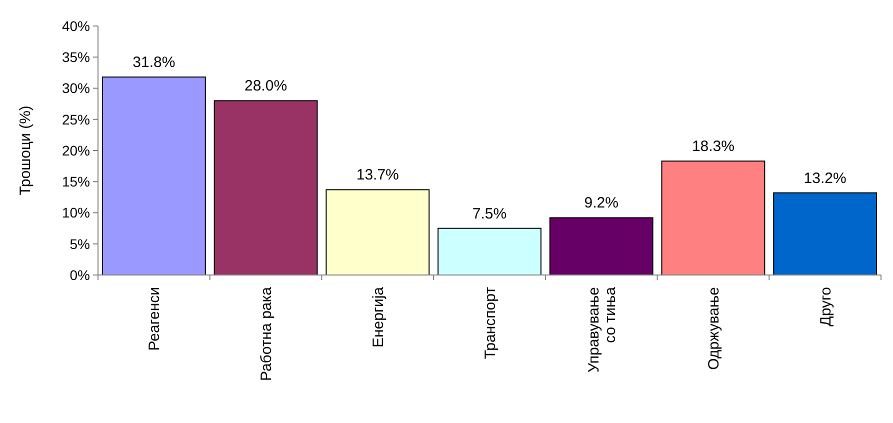 The image size is (893, 423). I want to click on y-tick-label: 5%, so click(80, 244).